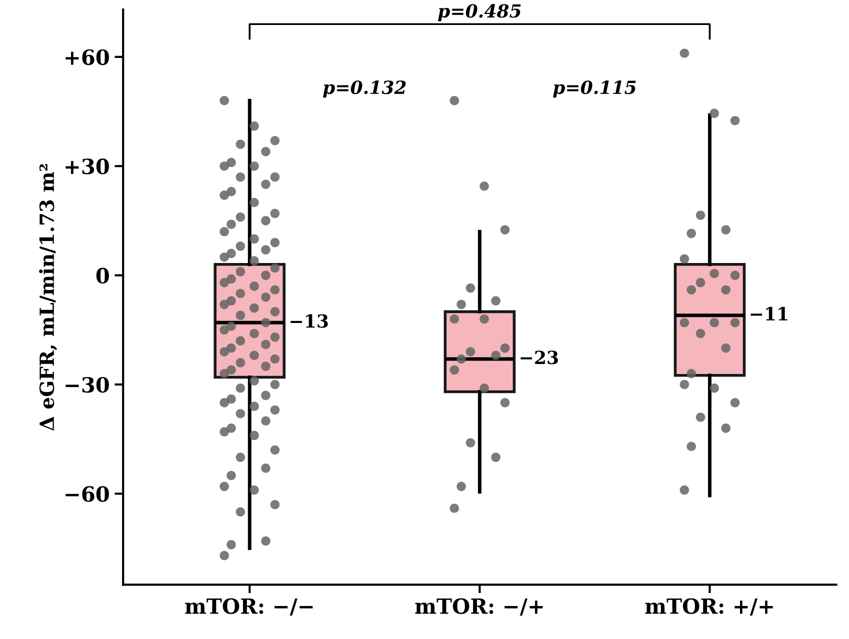 This screenshot has width=849, height=639. What do you see at coordinates (48, 297) in the screenshot?
I see `y-axis-title: Δ eGFR, mL/min/1.73 m²` at bounding box center [48, 297].